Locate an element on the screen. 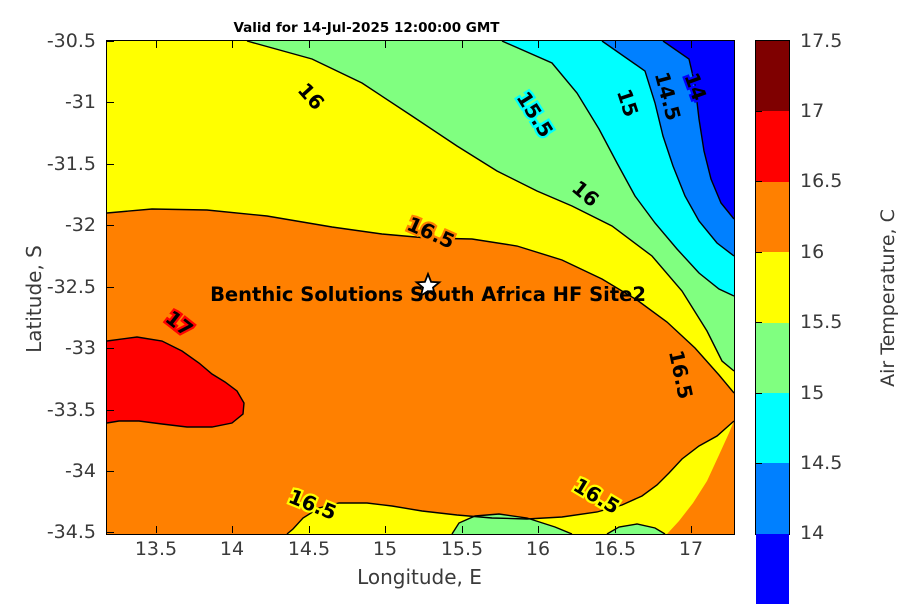 Image resolution: width=900 pixels, height=604 pixels. band-17-17.5 is located at coordinates (175, 382).